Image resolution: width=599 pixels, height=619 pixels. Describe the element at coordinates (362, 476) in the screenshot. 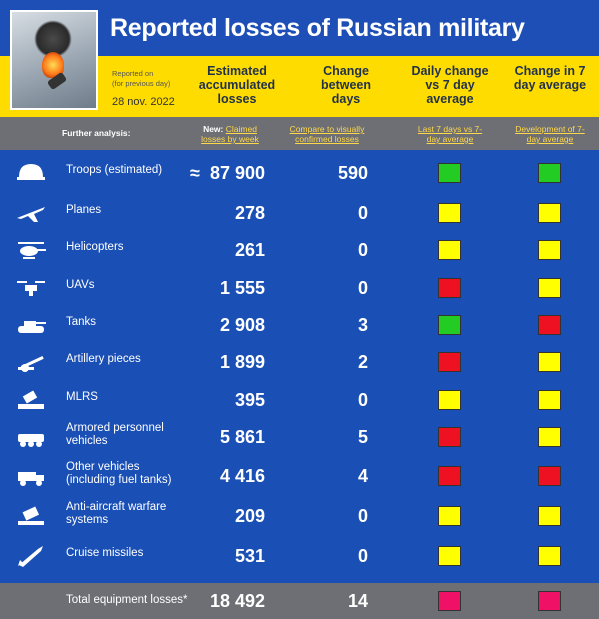

I see `change-value: 4` at that location.